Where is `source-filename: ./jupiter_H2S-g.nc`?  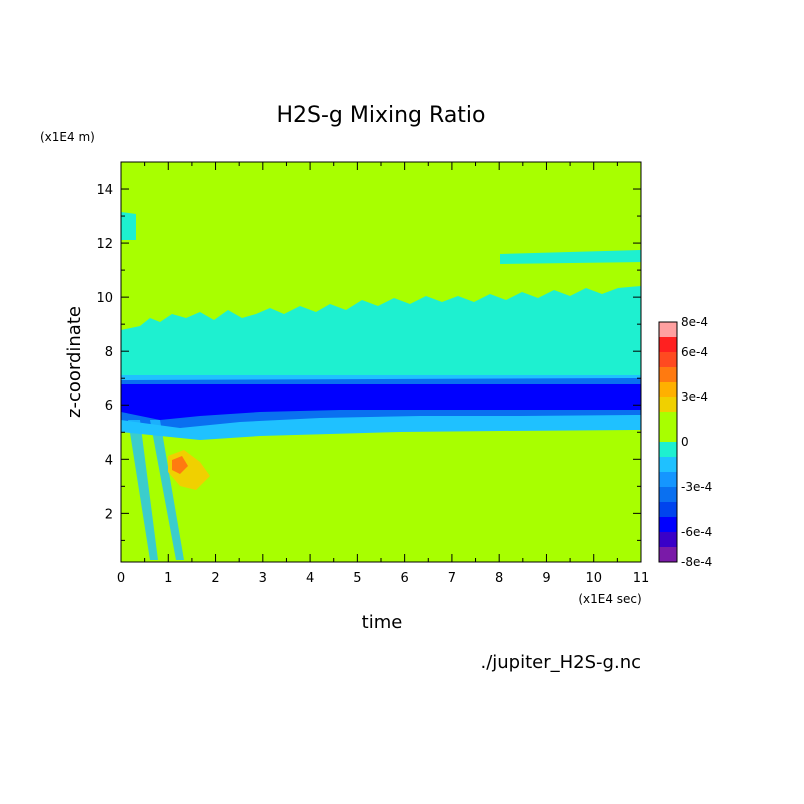
source-filename: ./jupiter_H2S-g.nc is located at coordinates (560, 662).